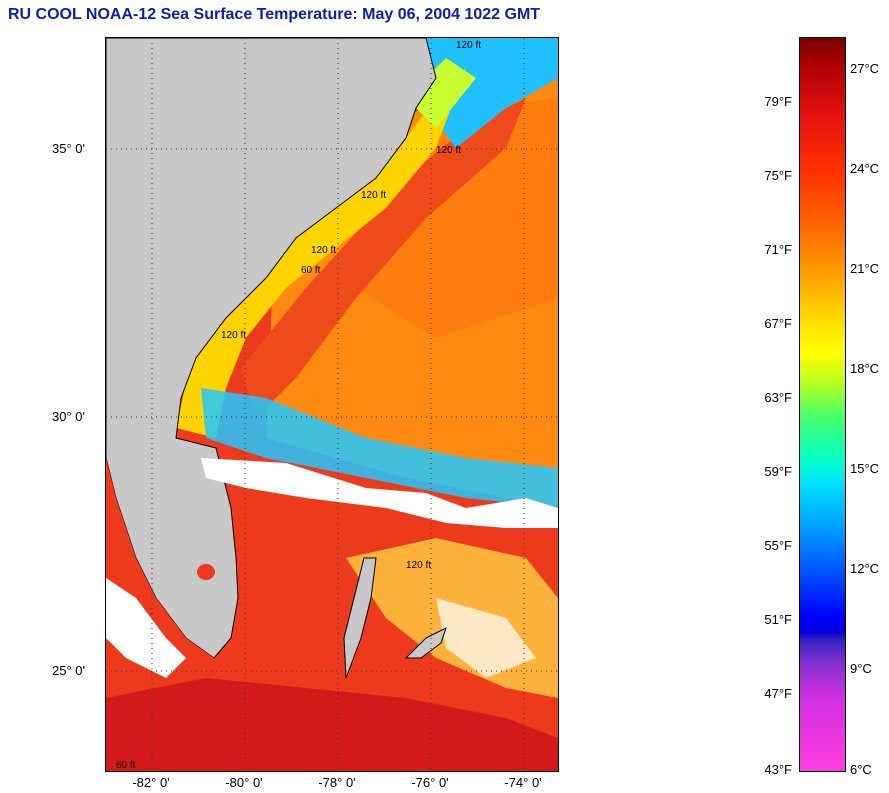 Image resolution: width=889 pixels, height=793 pixels. Describe the element at coordinates (778, 101) in the screenshot. I see `colorbar-f-tick: 79°F` at that location.